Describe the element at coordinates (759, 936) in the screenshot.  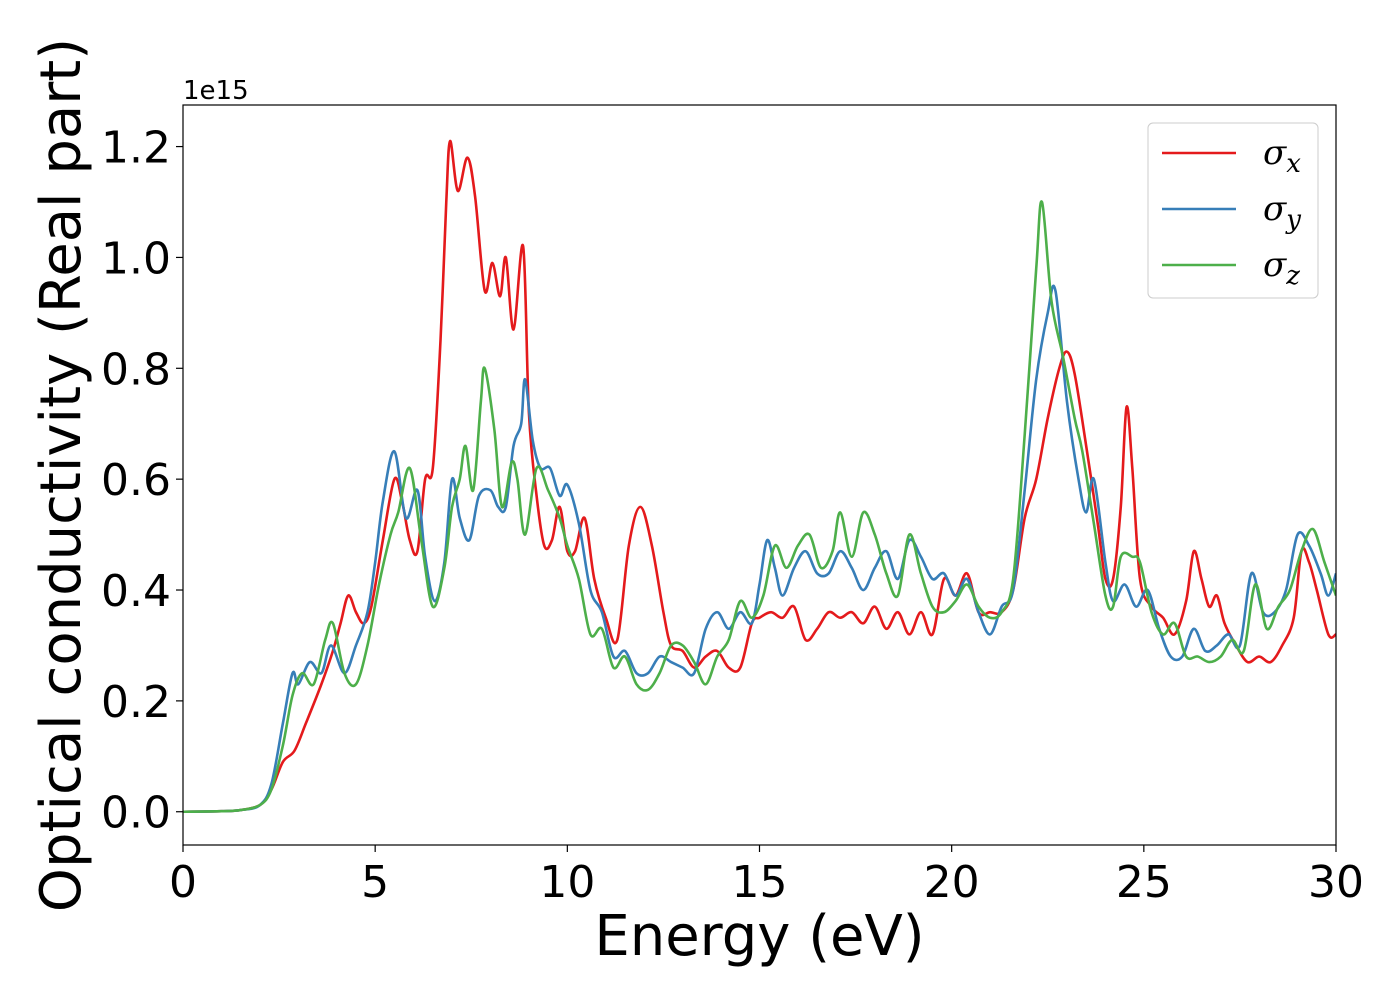
I see `x-axis-title: Energy (eV)` at that location.